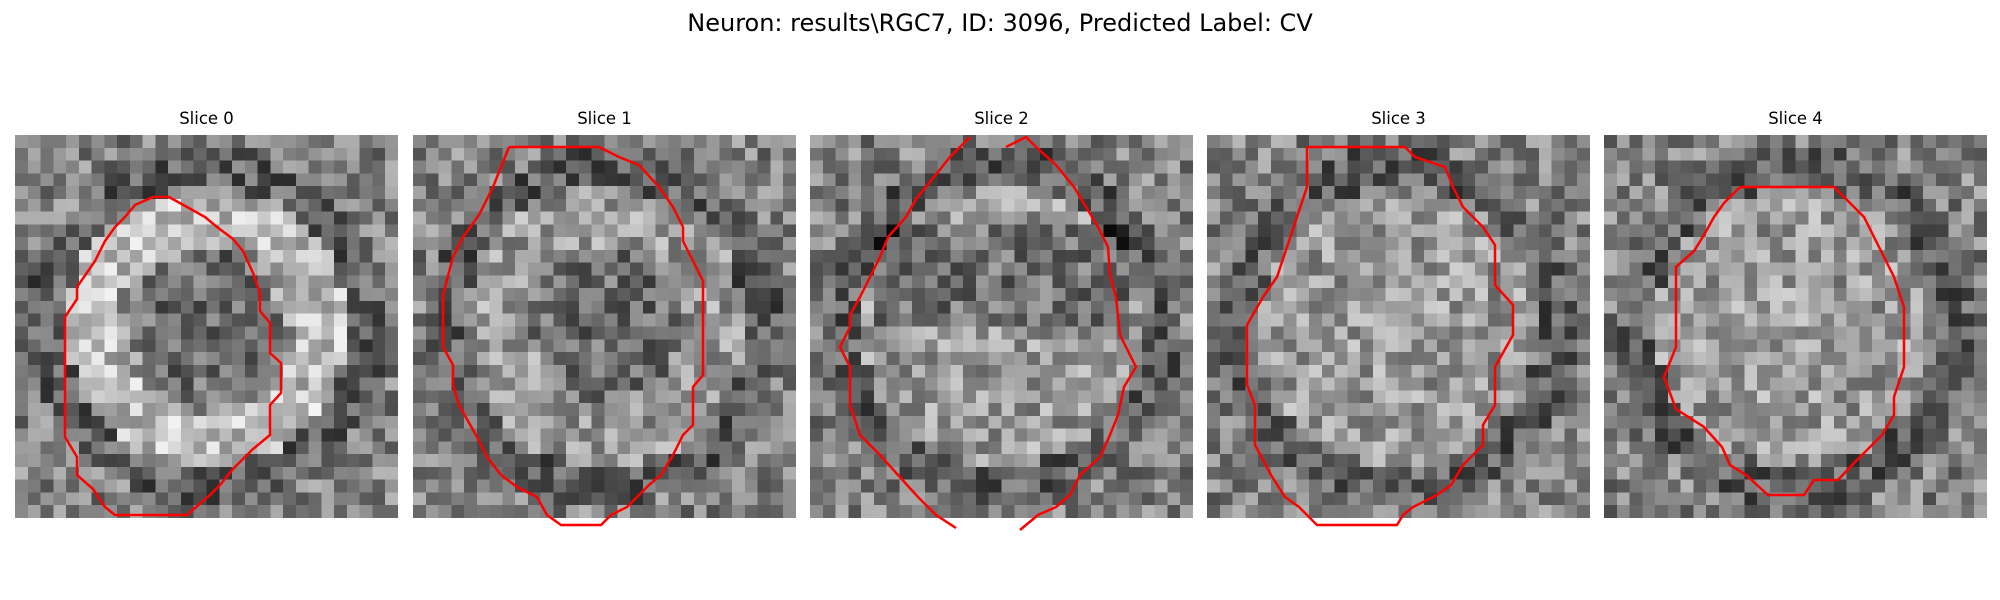 Image resolution: width=2000 pixels, height=600 pixels. I want to click on neuron-contour-2b, so click(1071, 333).